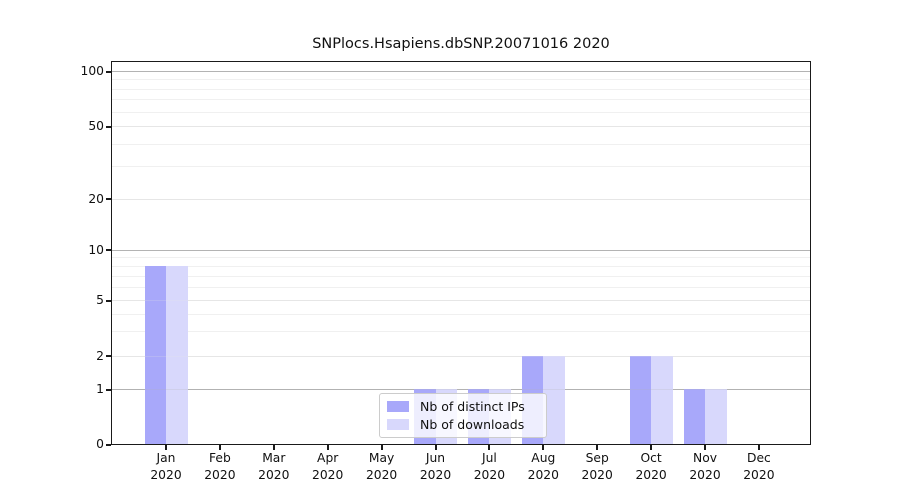  What do you see at coordinates (705, 467) in the screenshot?
I see `x-tick-label-nov: Nov 2020` at bounding box center [705, 467].